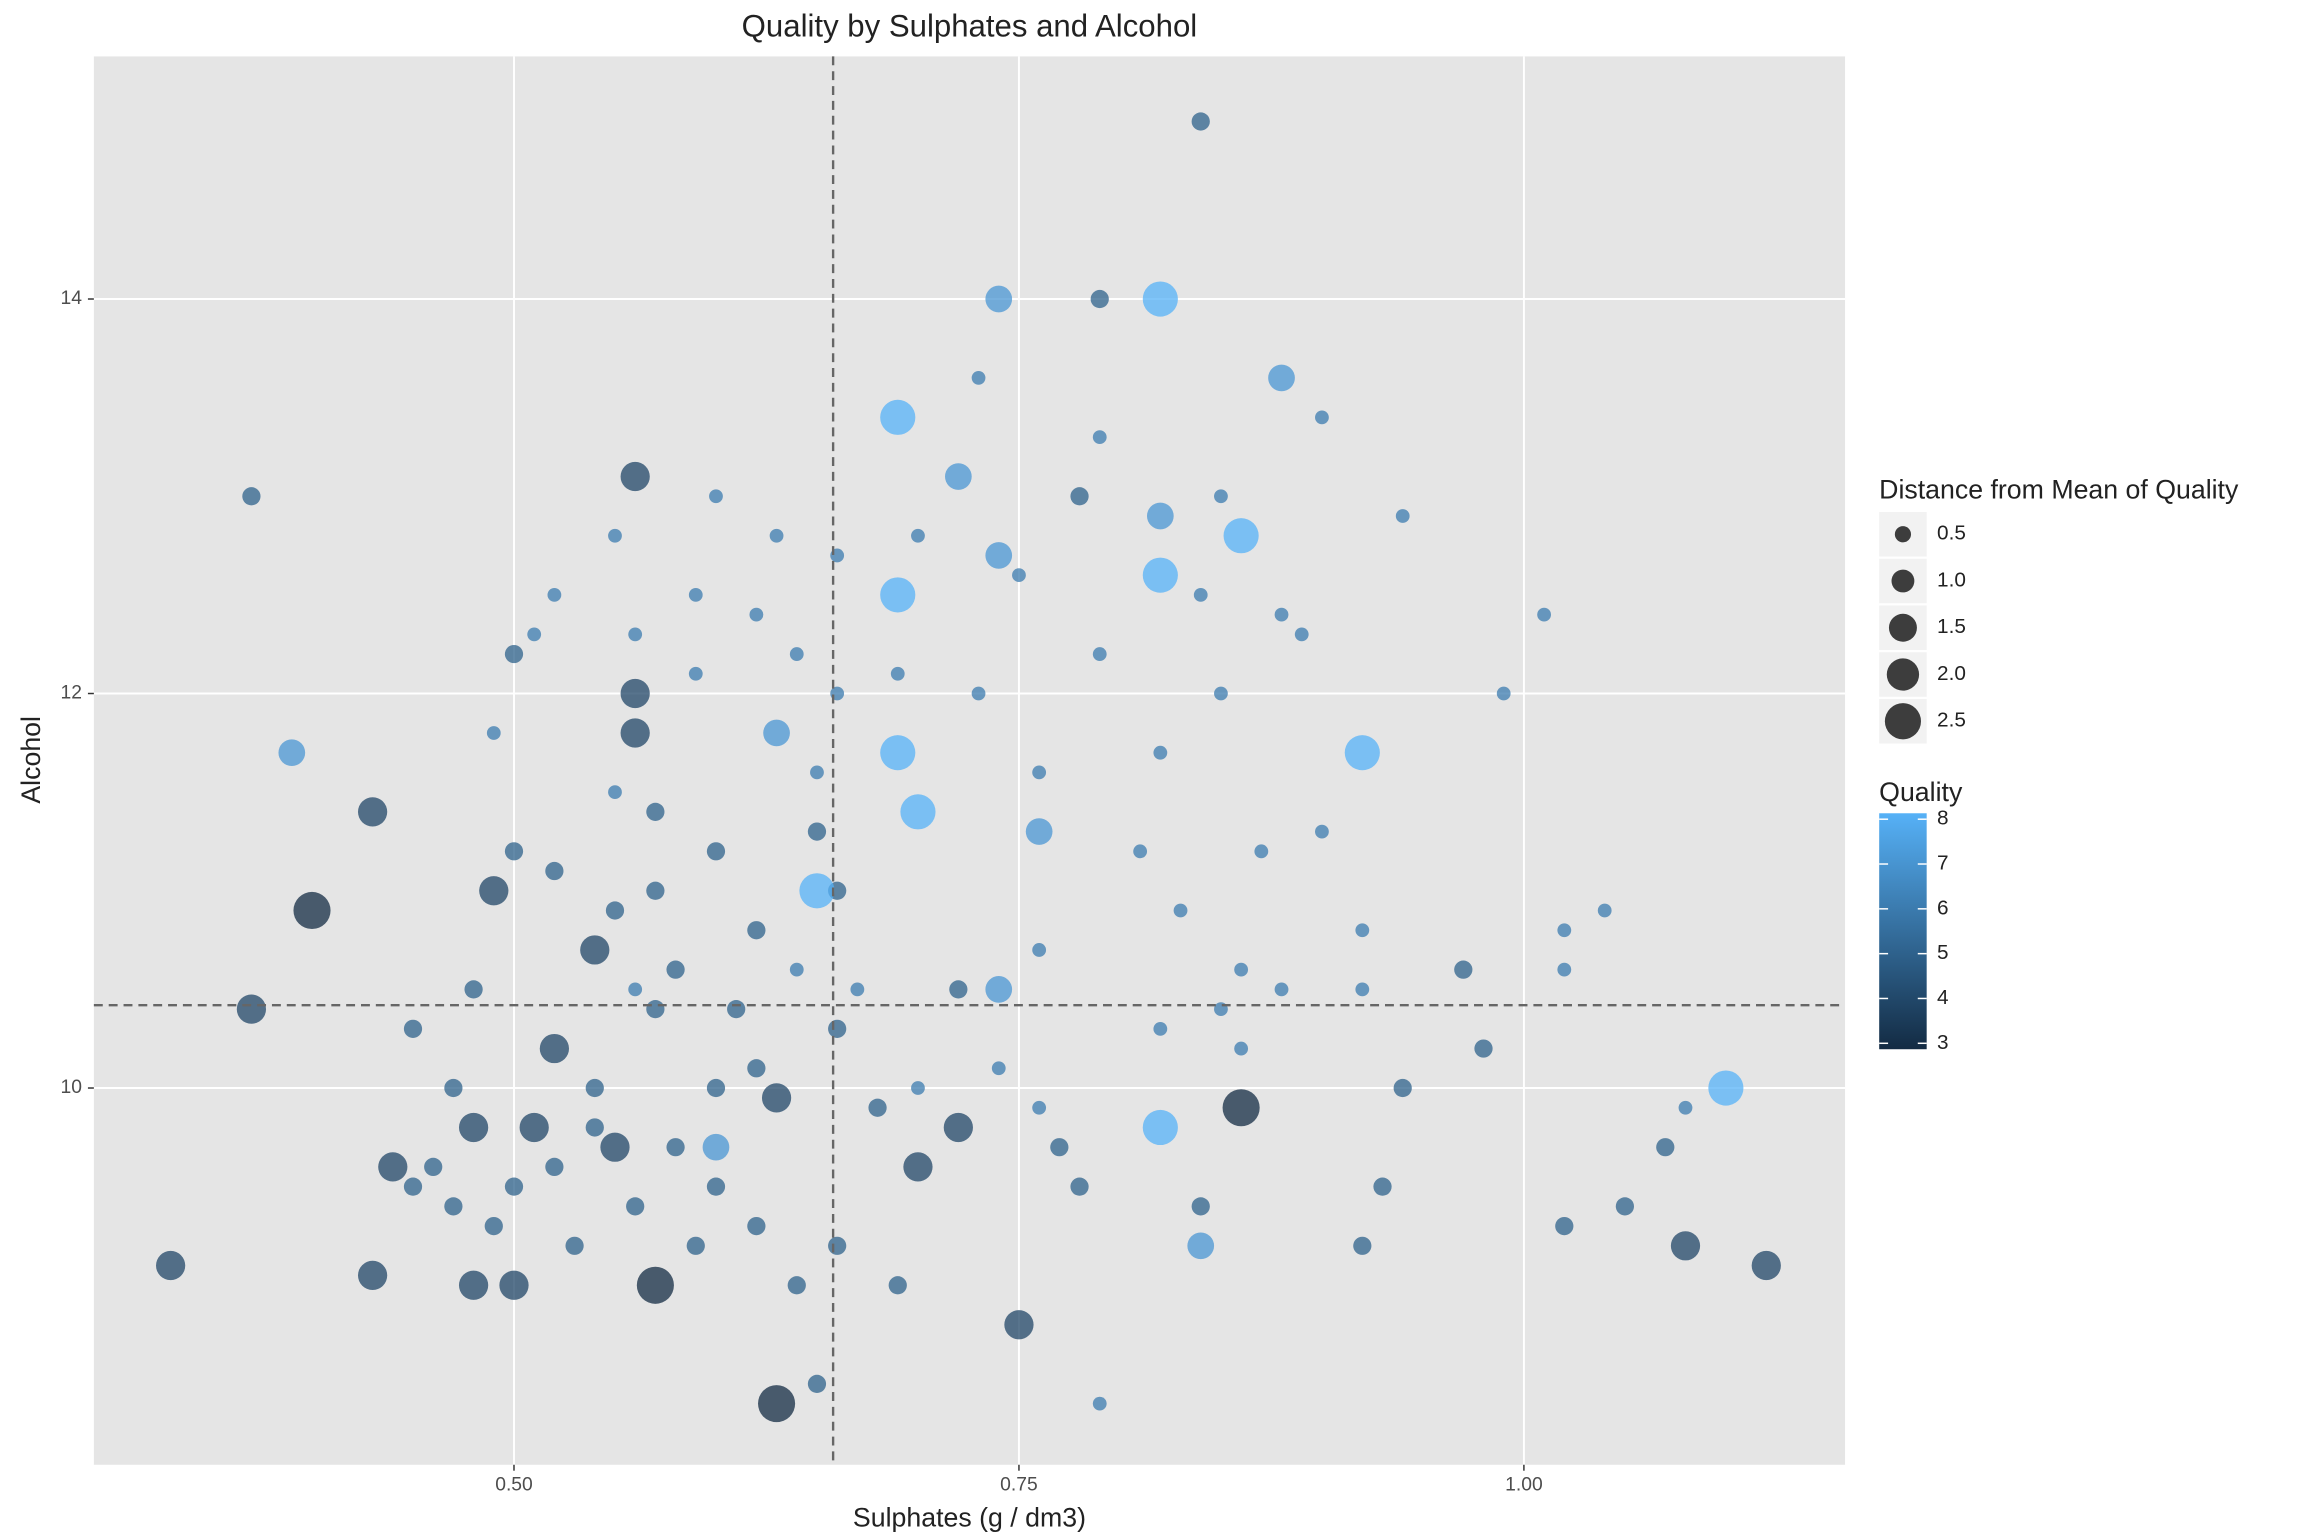 The width and height of the screenshot is (2304, 1536). I want to click on y-tick-label: 10, so click(71, 1087).